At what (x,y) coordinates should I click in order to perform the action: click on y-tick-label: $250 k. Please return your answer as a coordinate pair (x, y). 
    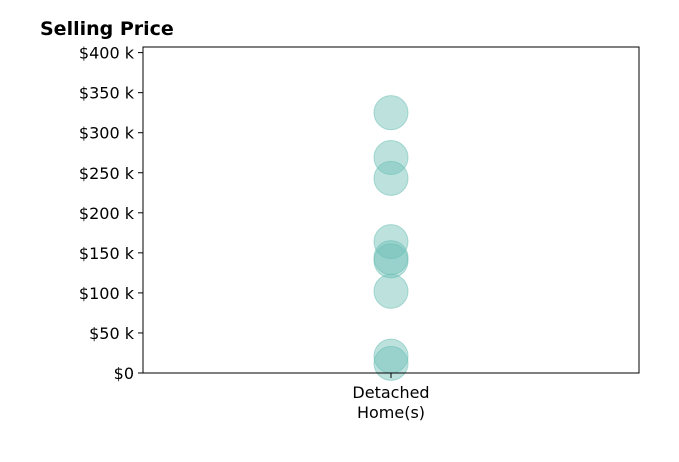
    Looking at the image, I should click on (107, 173).